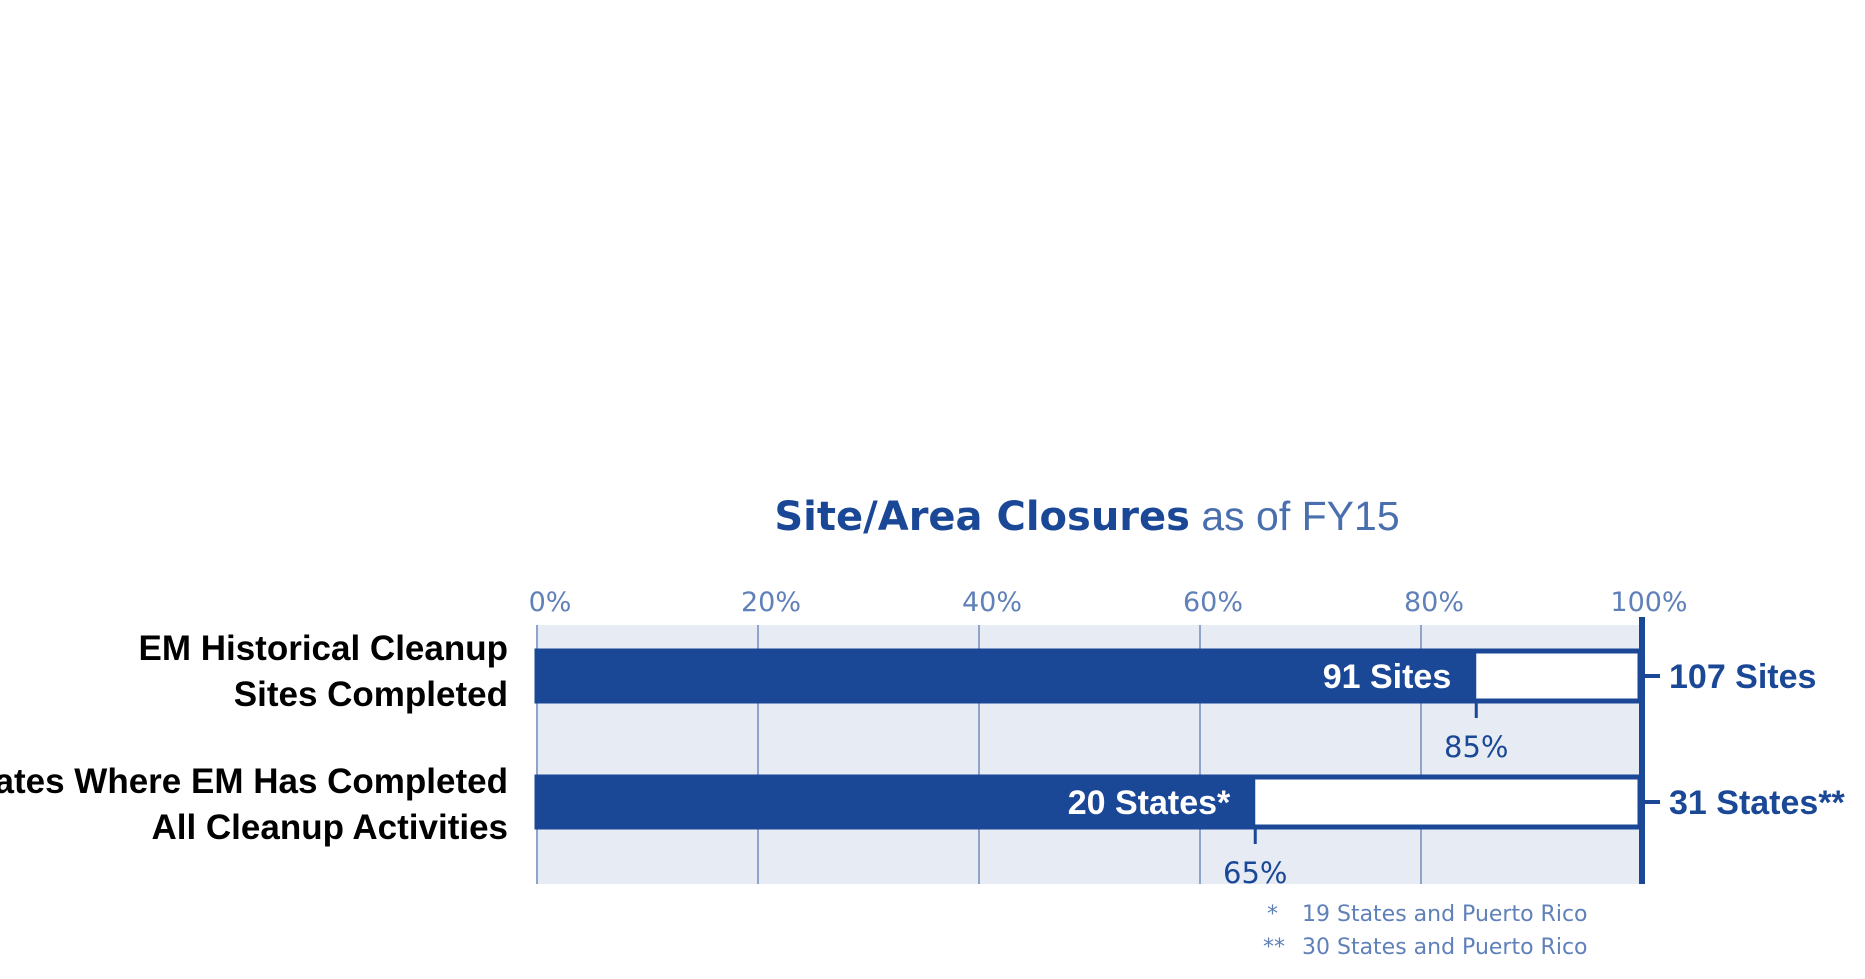 This screenshot has width=1865, height=979. I want to click on bar-percent-label: 85%, so click(1476, 747).